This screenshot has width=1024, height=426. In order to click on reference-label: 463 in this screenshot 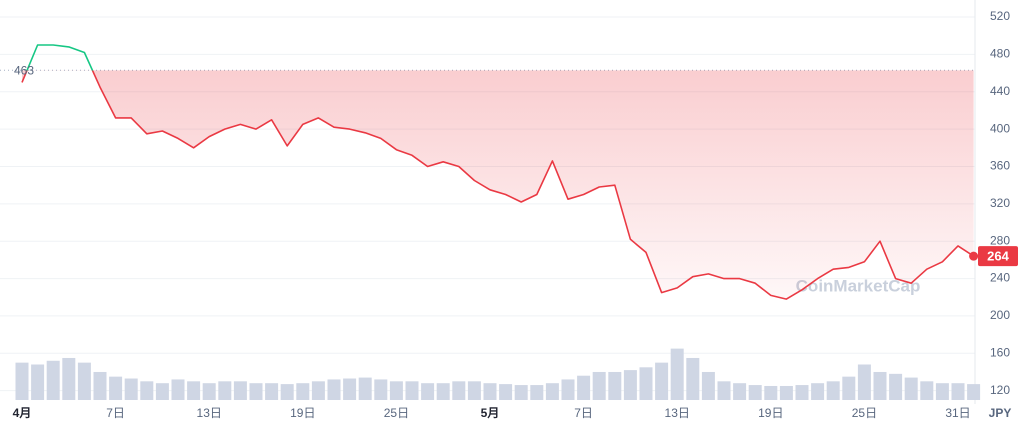, I will do `click(24, 70)`.